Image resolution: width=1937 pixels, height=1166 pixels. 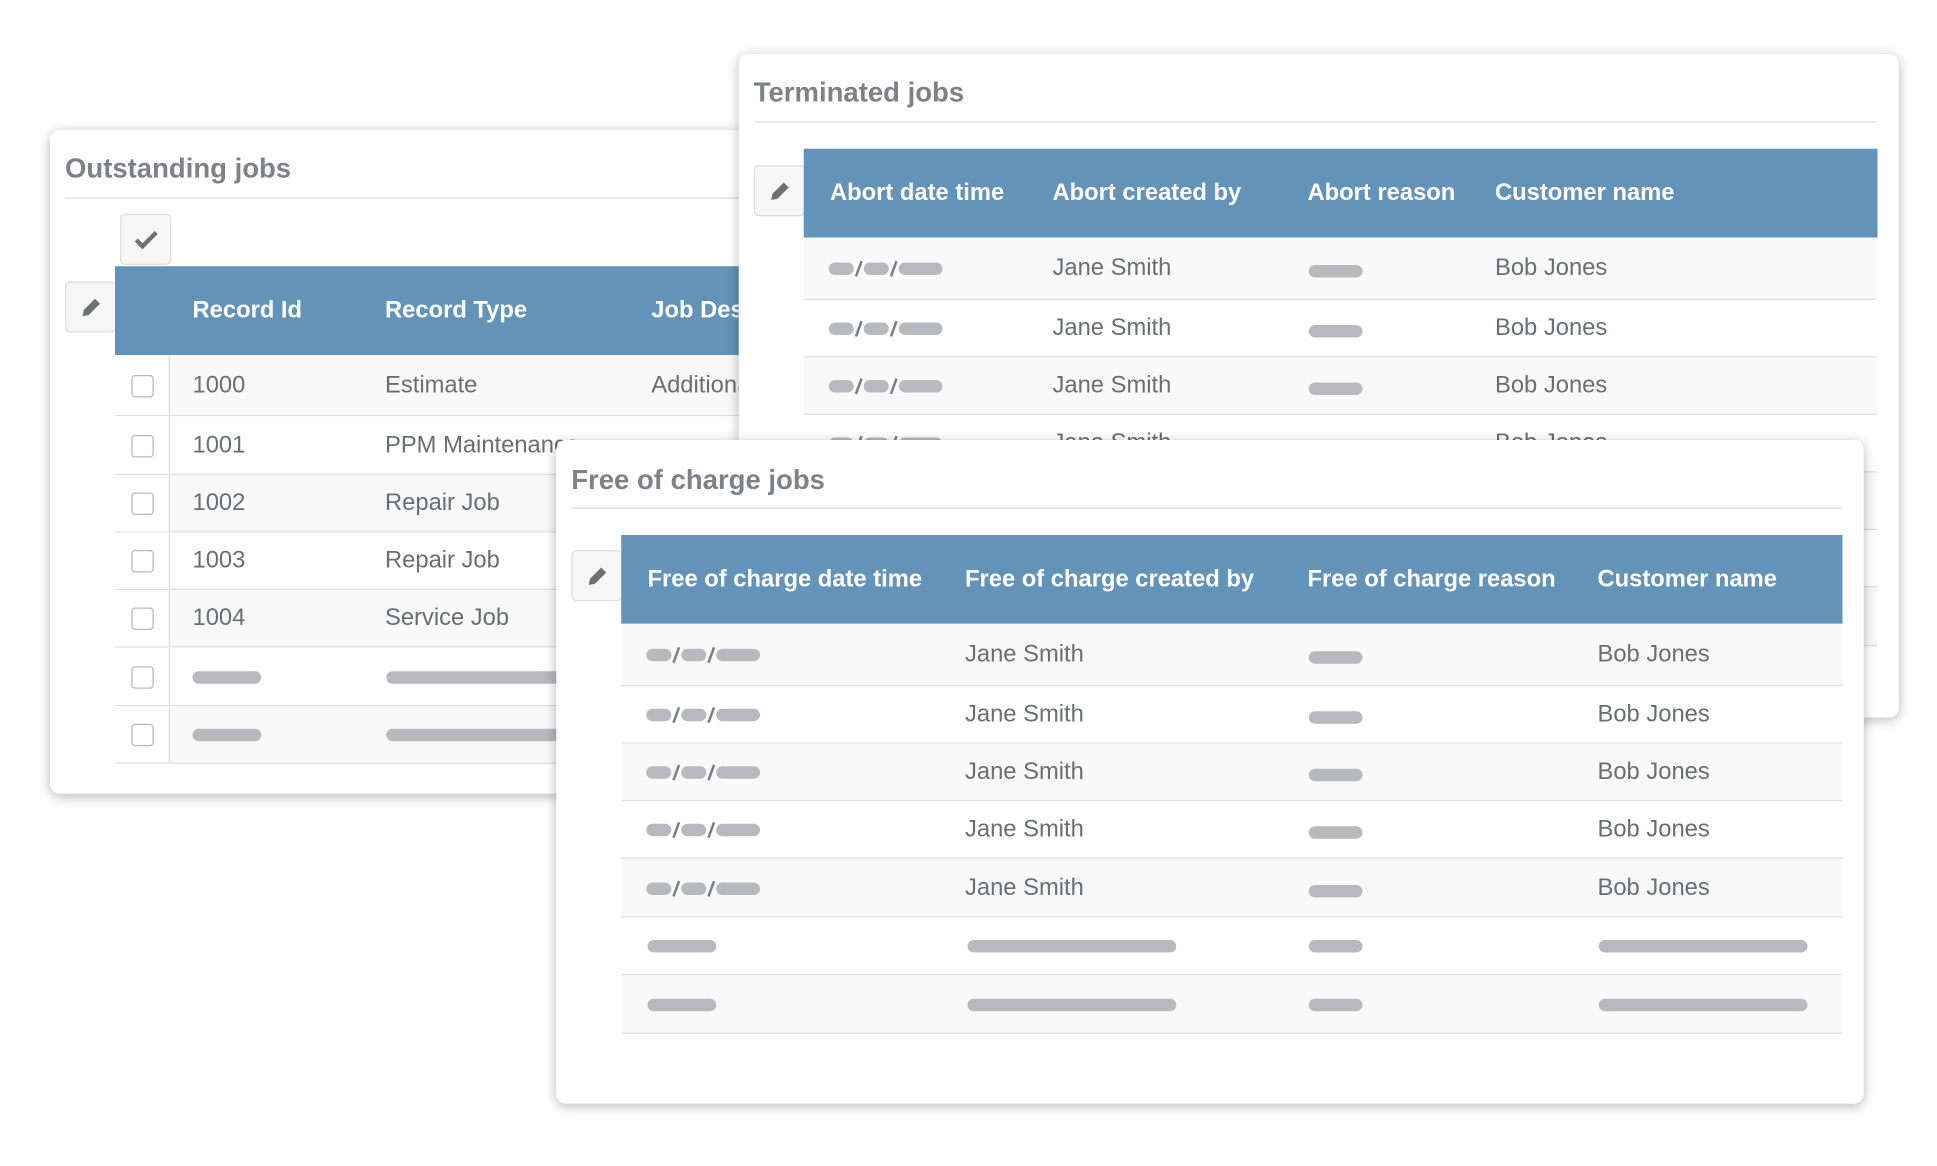 What do you see at coordinates (219, 618) in the screenshot?
I see `table-cell: 1004` at bounding box center [219, 618].